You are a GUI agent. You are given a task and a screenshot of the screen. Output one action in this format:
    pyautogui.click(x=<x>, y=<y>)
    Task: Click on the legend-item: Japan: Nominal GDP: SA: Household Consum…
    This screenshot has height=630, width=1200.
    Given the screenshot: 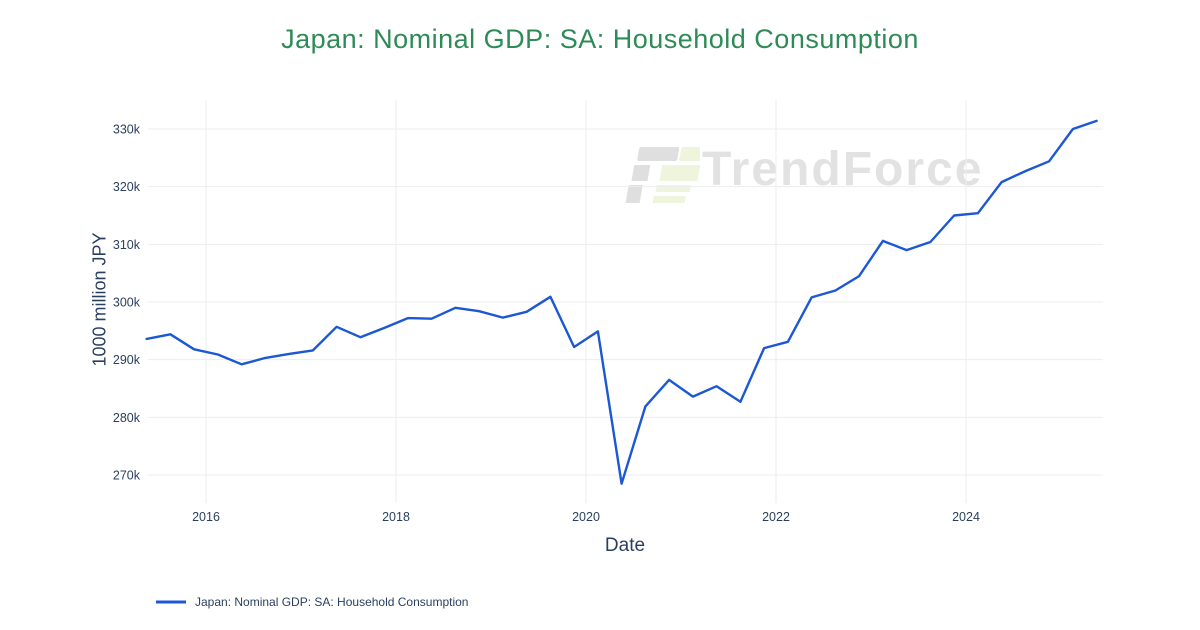 What is the action you would take?
    pyautogui.click(x=311, y=602)
    